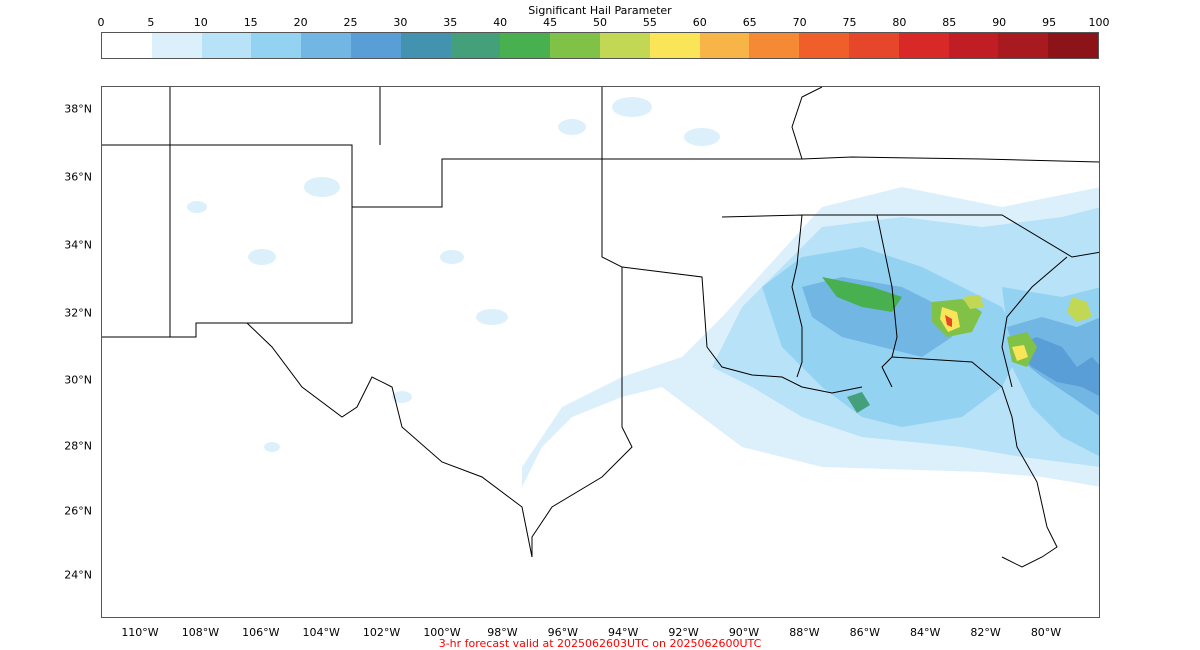 This screenshot has height=650, width=1200. What do you see at coordinates (250, 22) in the screenshot?
I see `colorbar-tick-label: 15` at bounding box center [250, 22].